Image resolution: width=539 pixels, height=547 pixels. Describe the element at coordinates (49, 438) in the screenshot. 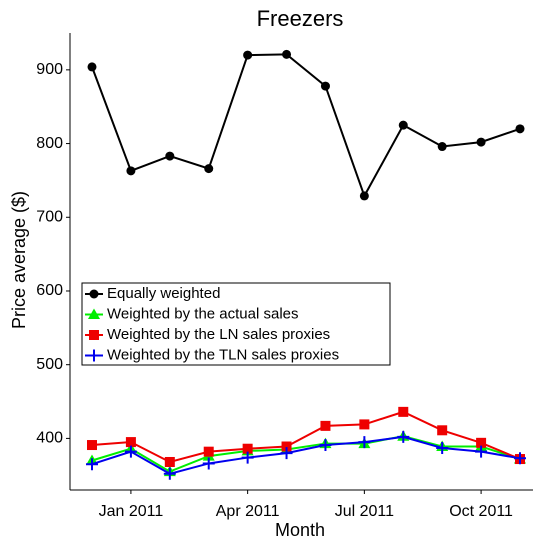

I see `y-tick-label: 400` at that location.